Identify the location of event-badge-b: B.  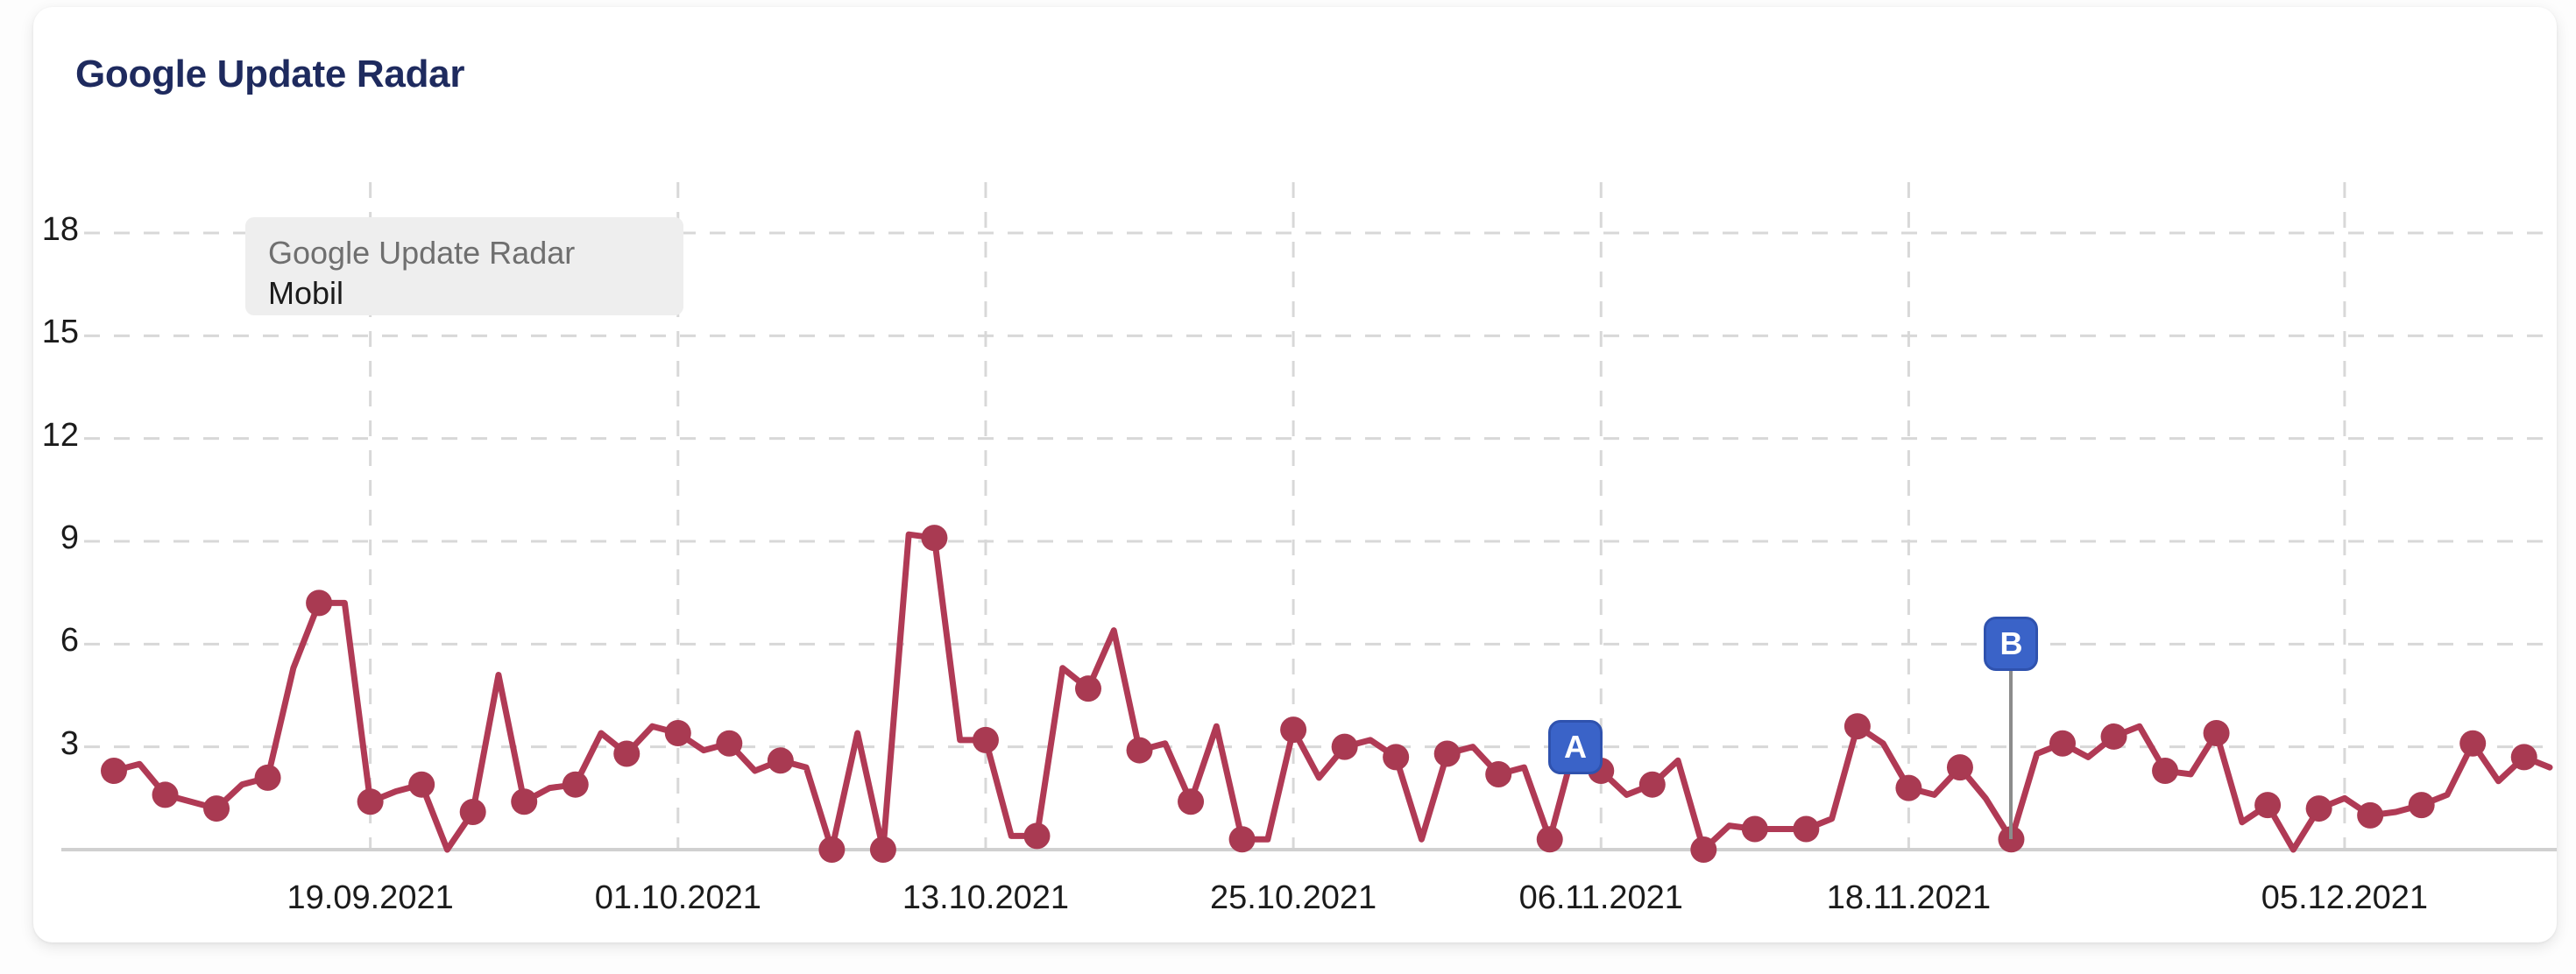
(2011, 644).